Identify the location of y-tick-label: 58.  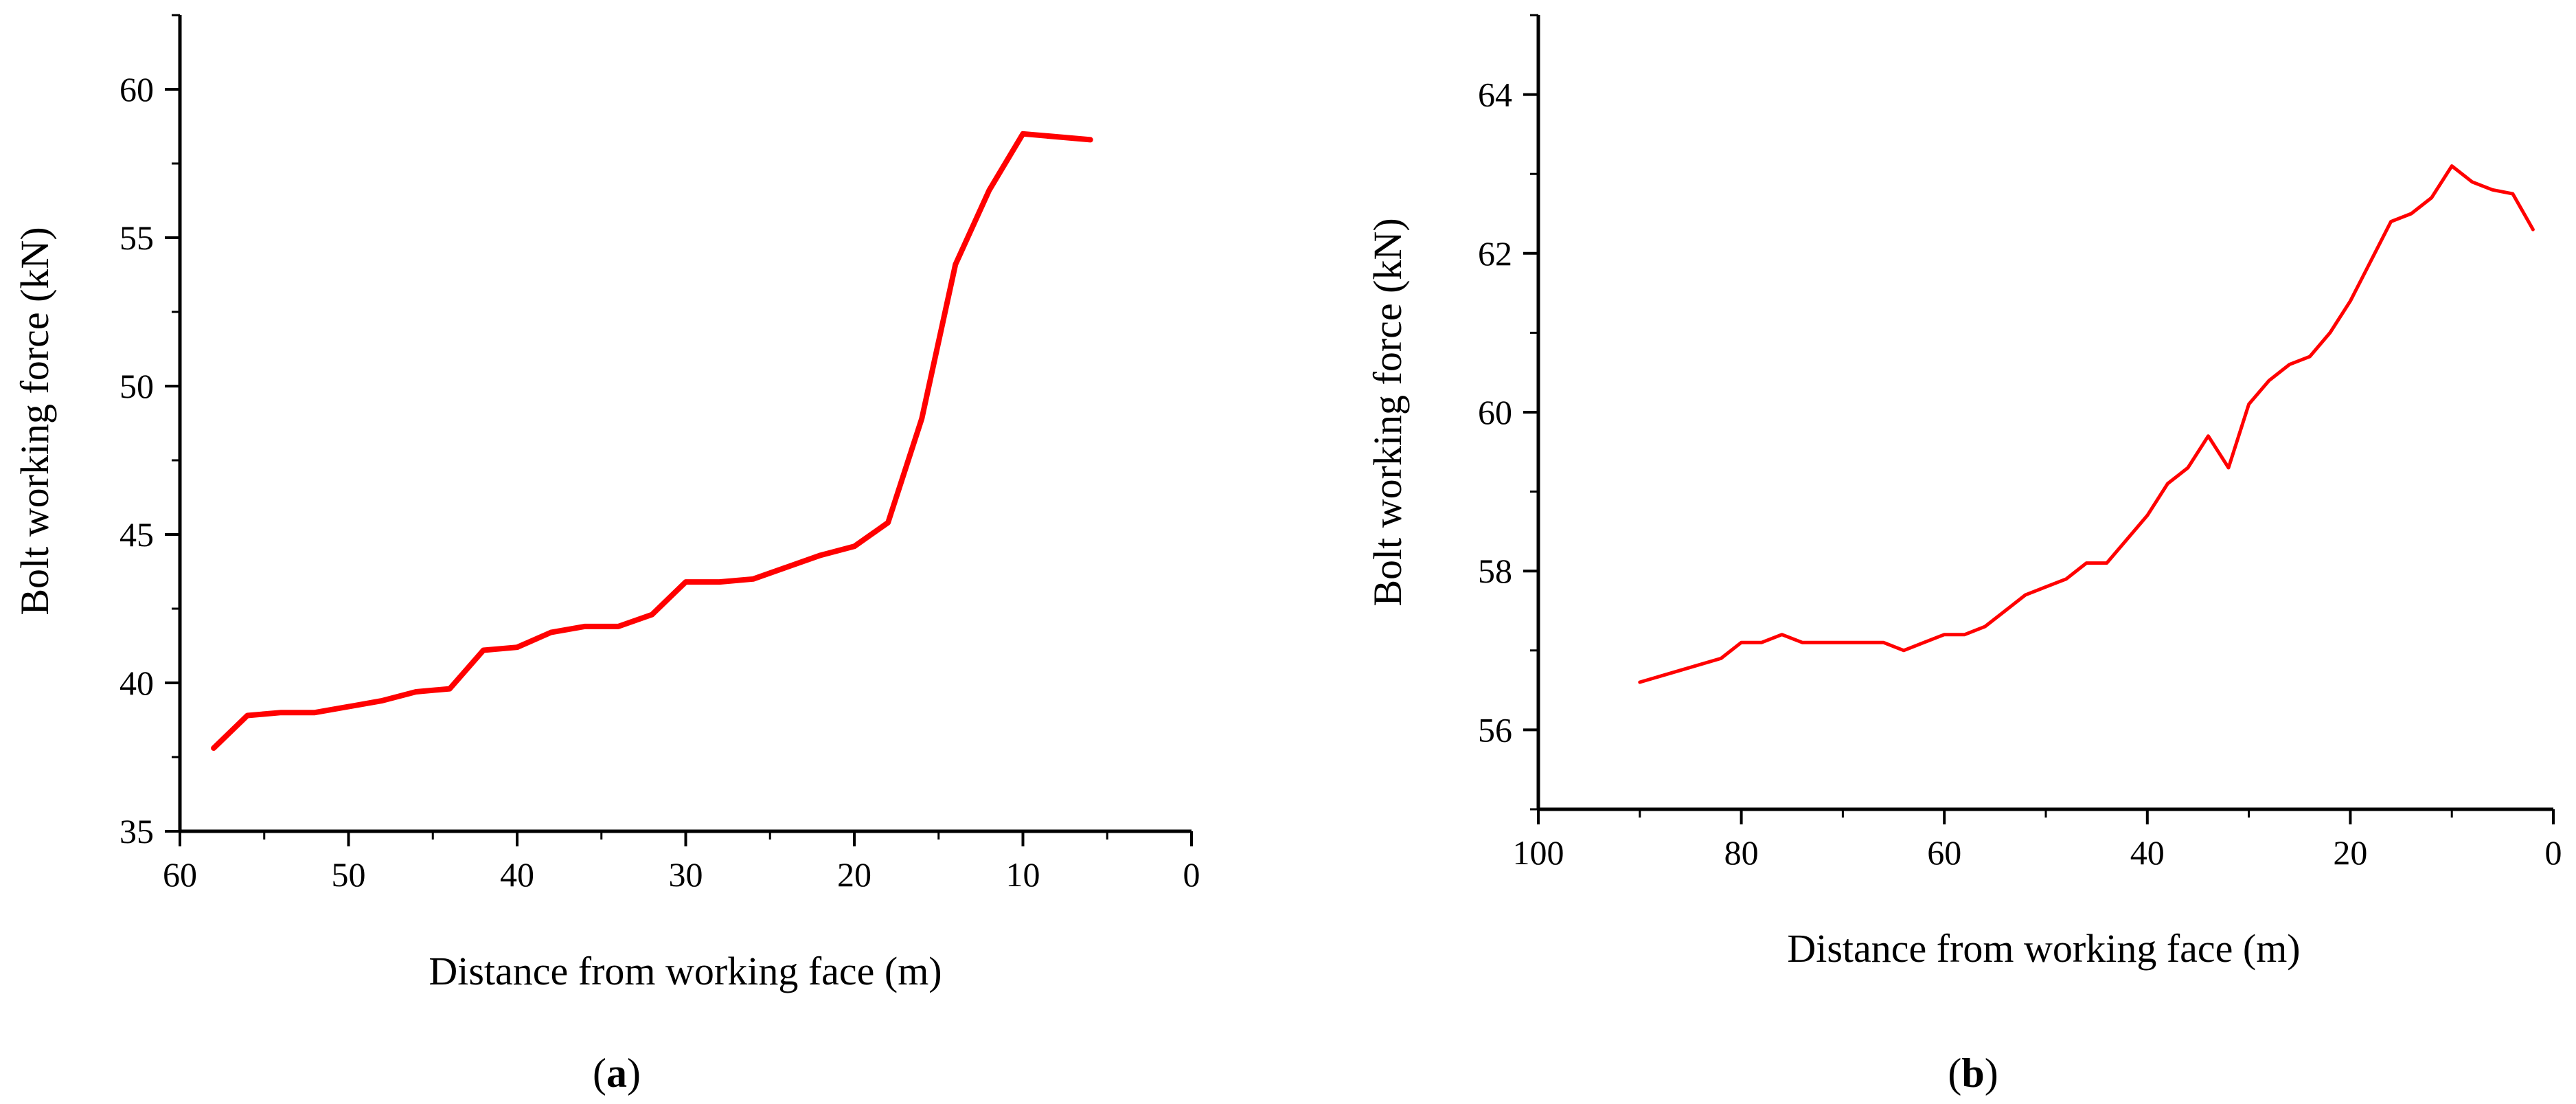
(1495, 571).